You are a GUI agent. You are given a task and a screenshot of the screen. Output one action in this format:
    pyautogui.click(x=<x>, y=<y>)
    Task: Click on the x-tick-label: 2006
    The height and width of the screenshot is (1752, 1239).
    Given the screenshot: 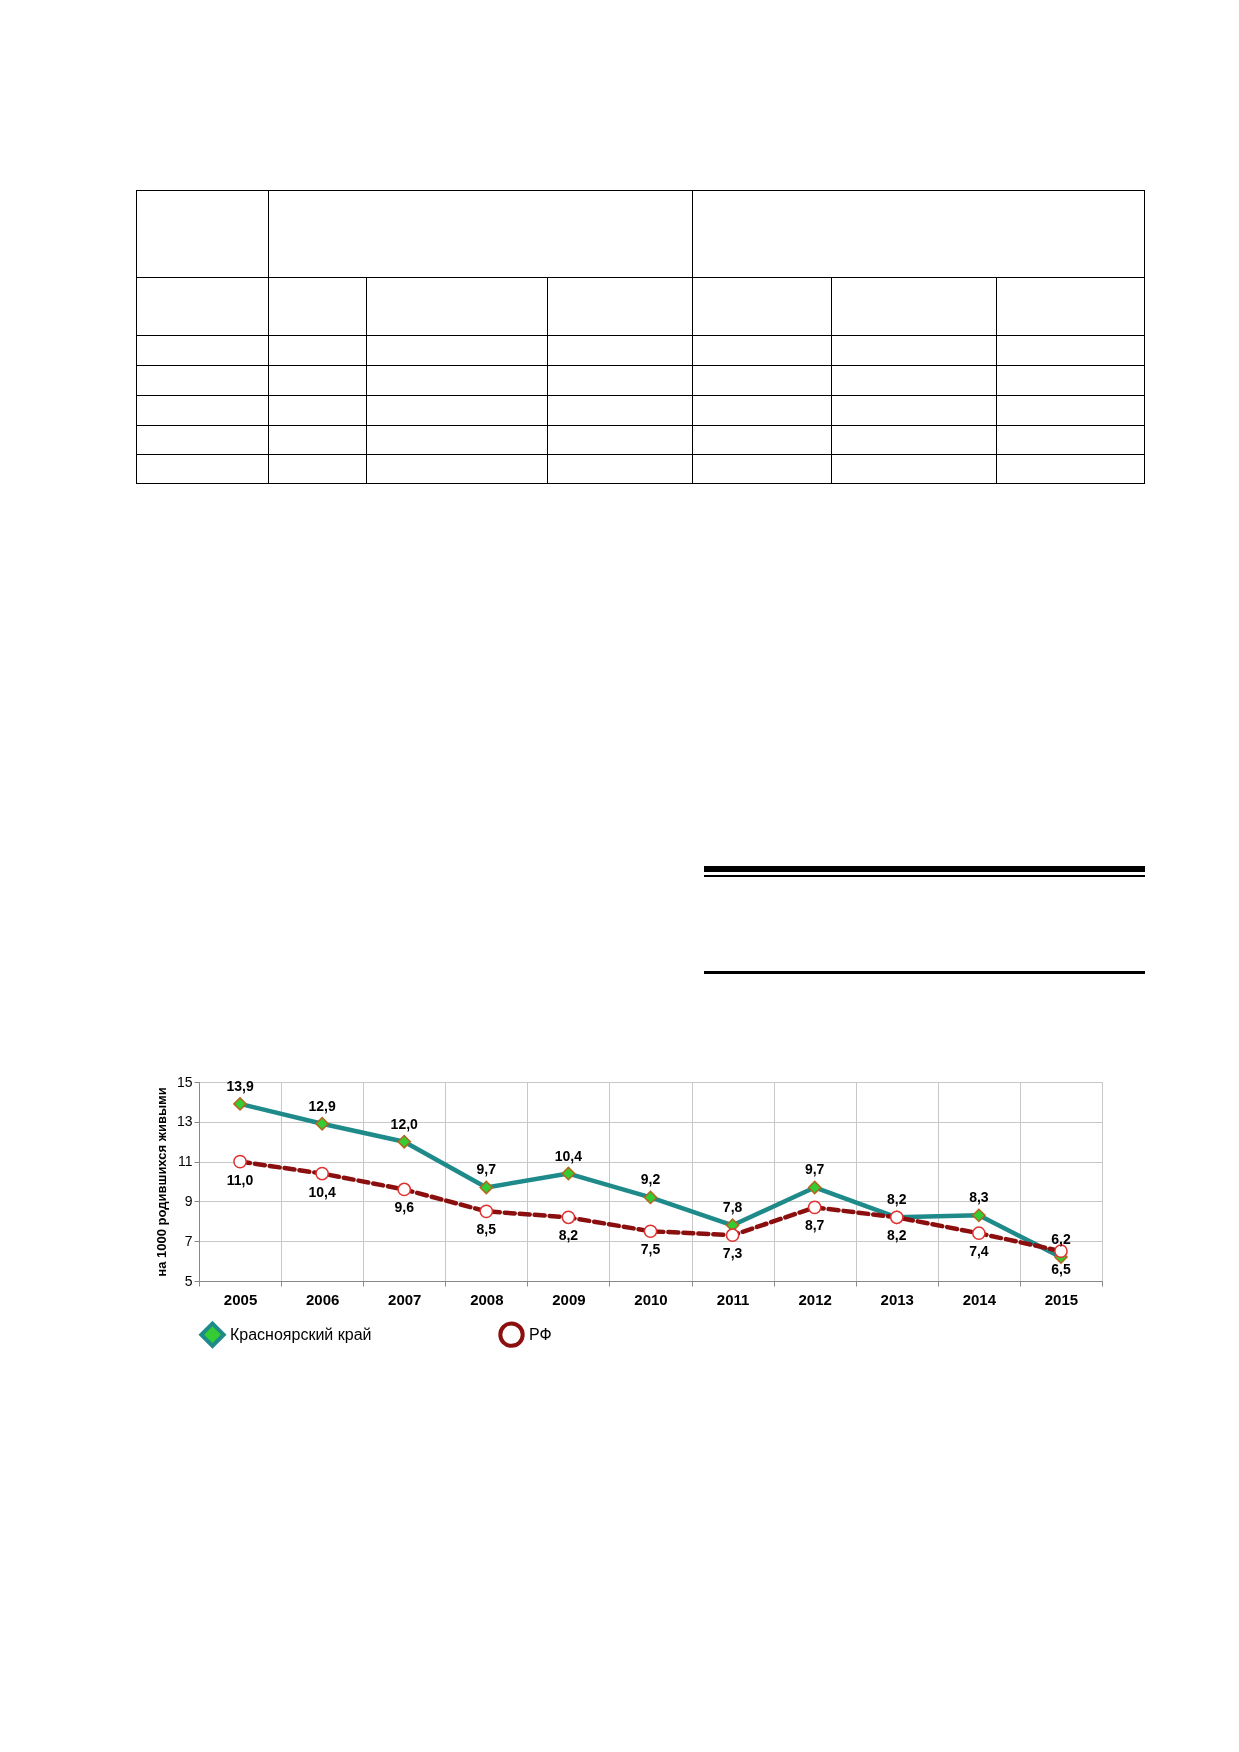 What is the action you would take?
    pyautogui.click(x=322, y=1299)
    